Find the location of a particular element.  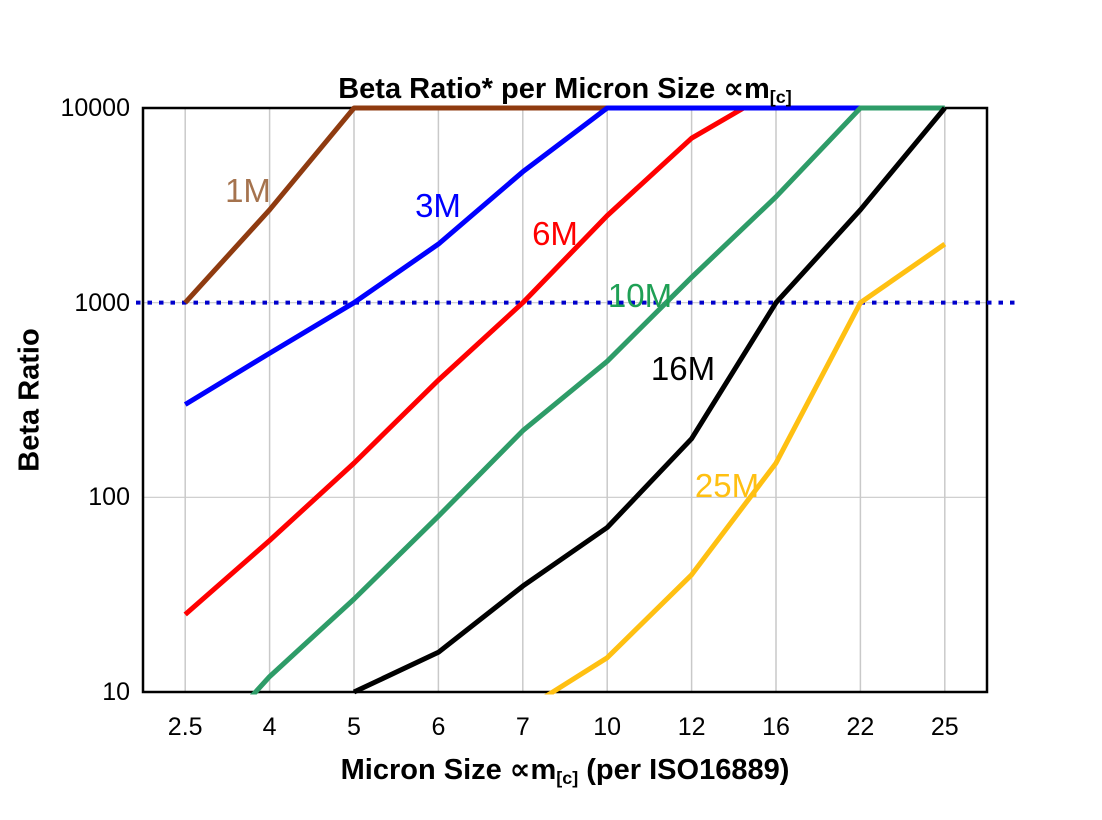

x-tick-label-12: 12 is located at coordinates (691, 727).